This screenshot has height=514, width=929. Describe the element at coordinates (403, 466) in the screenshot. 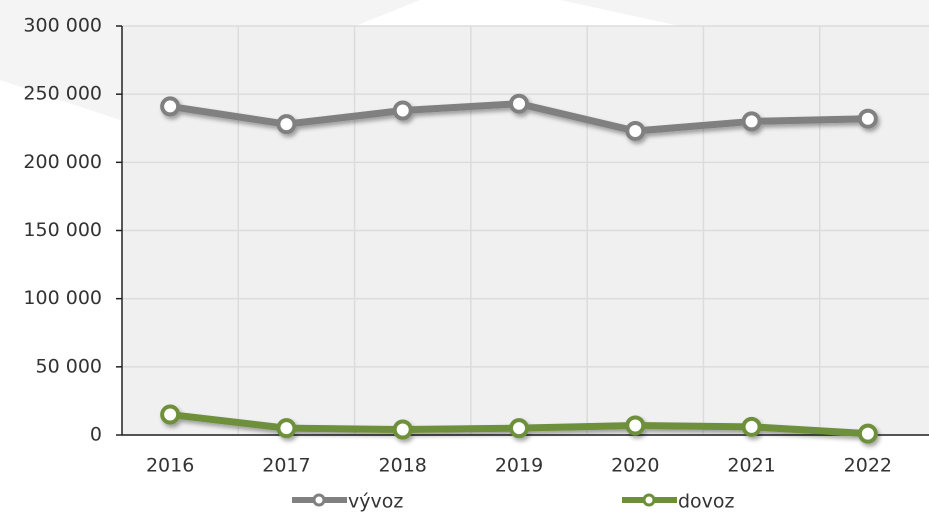

I see `x-tick-label: 2018` at that location.